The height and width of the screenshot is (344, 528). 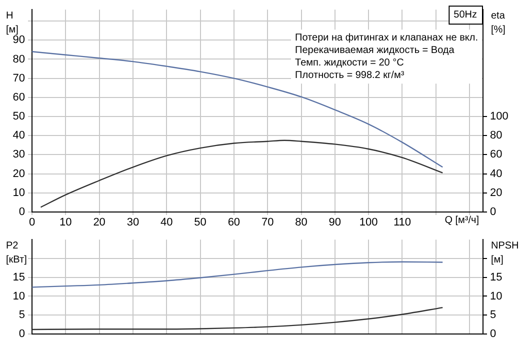 What do you see at coordinates (462, 220) in the screenshot?
I see `x-axis-title: Q [м³/ч]` at bounding box center [462, 220].